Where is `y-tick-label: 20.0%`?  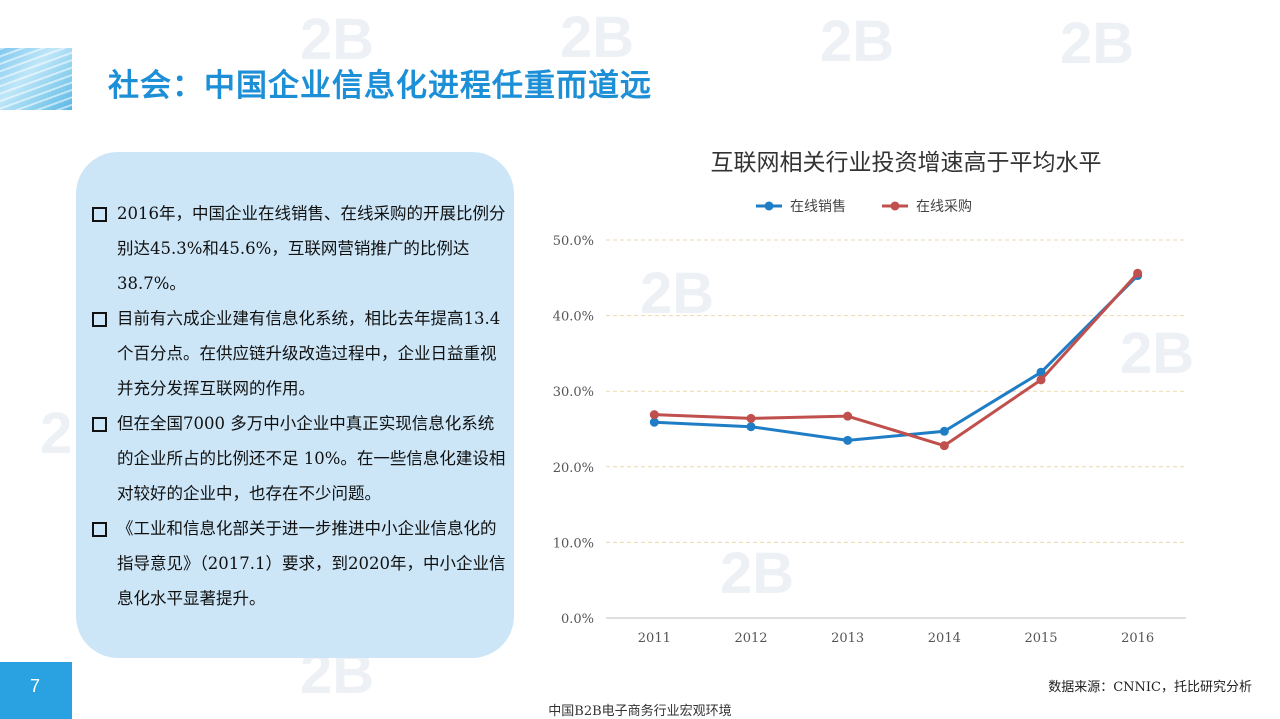
y-tick-label: 20.0% is located at coordinates (573, 468).